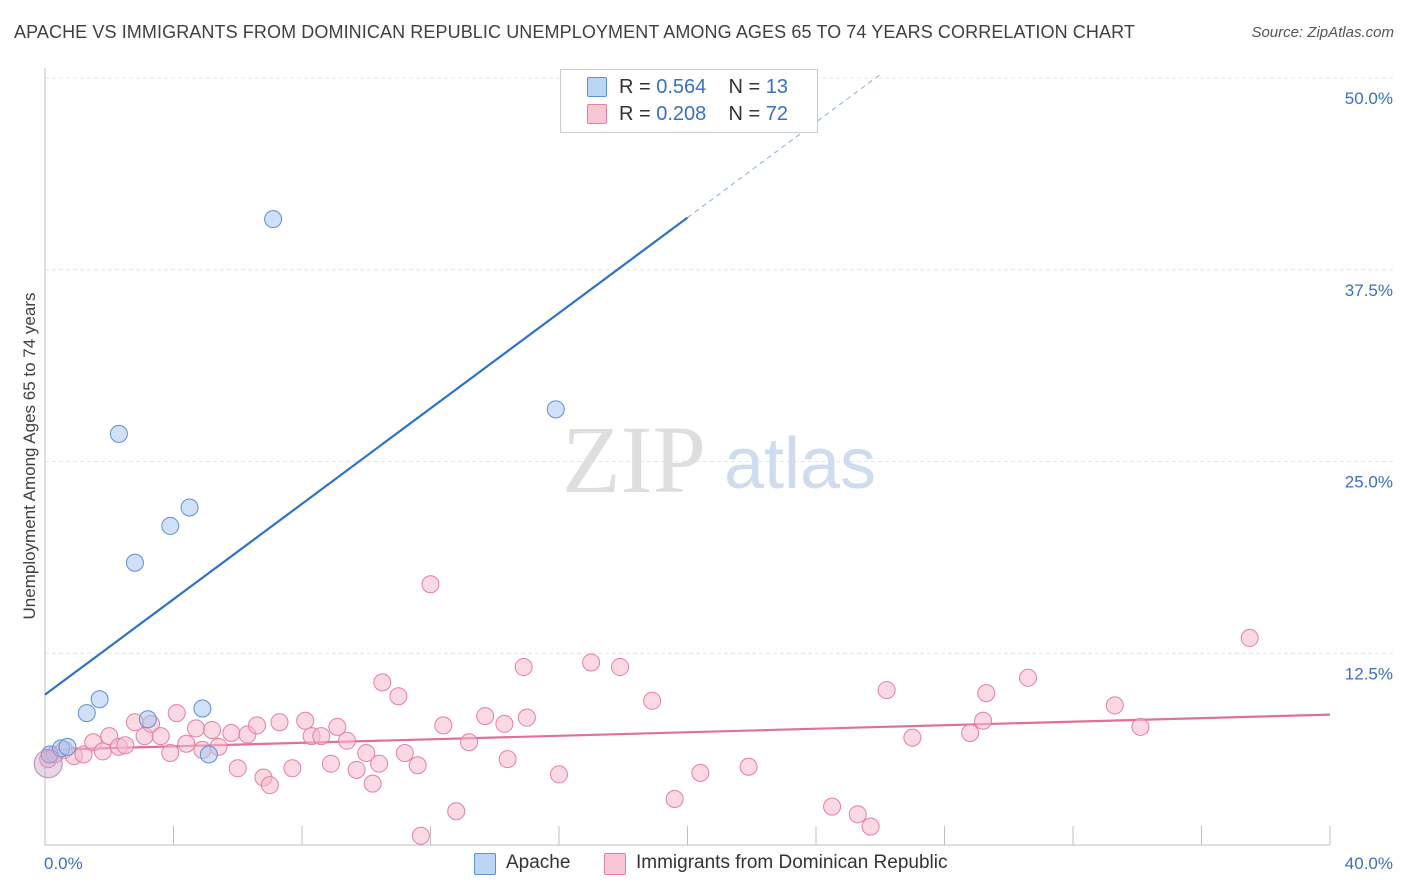  Describe the element at coordinates (681, 87) in the screenshot. I see `r-value: 0.564` at that location.